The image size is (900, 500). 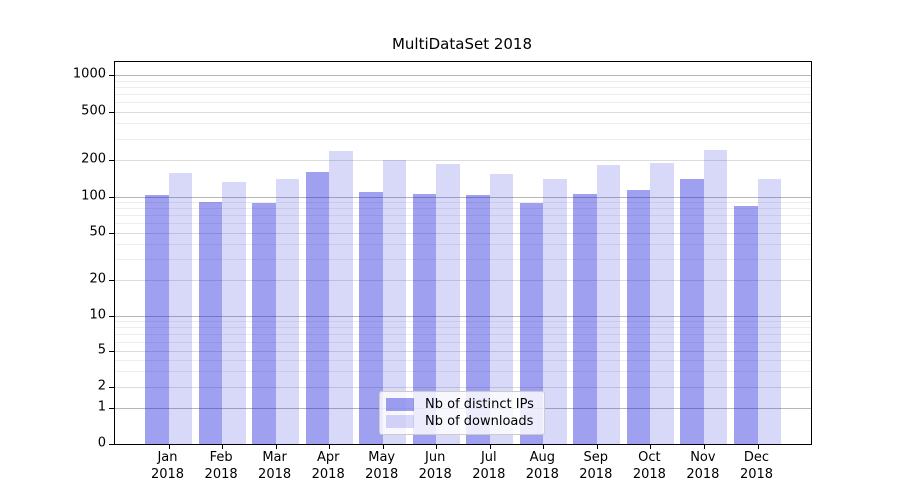 I want to click on x-label-month: Sep, so click(x=596, y=457).